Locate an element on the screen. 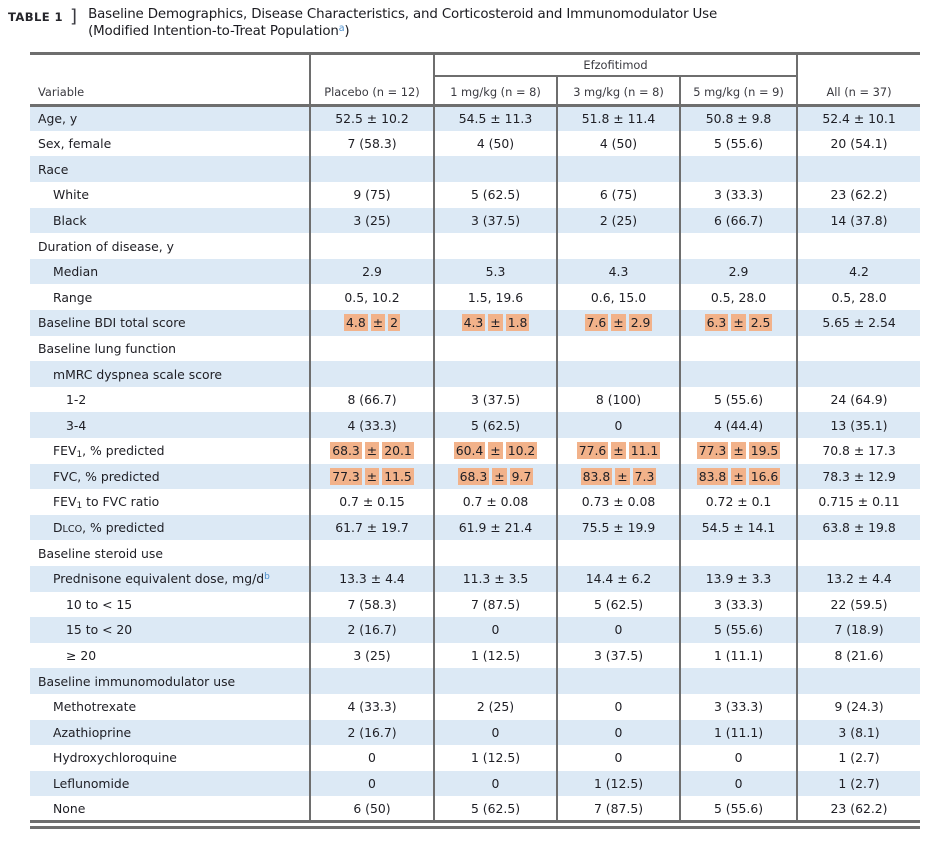 The width and height of the screenshot is (929, 846). cell: 9 (24.3) is located at coordinates (859, 707).